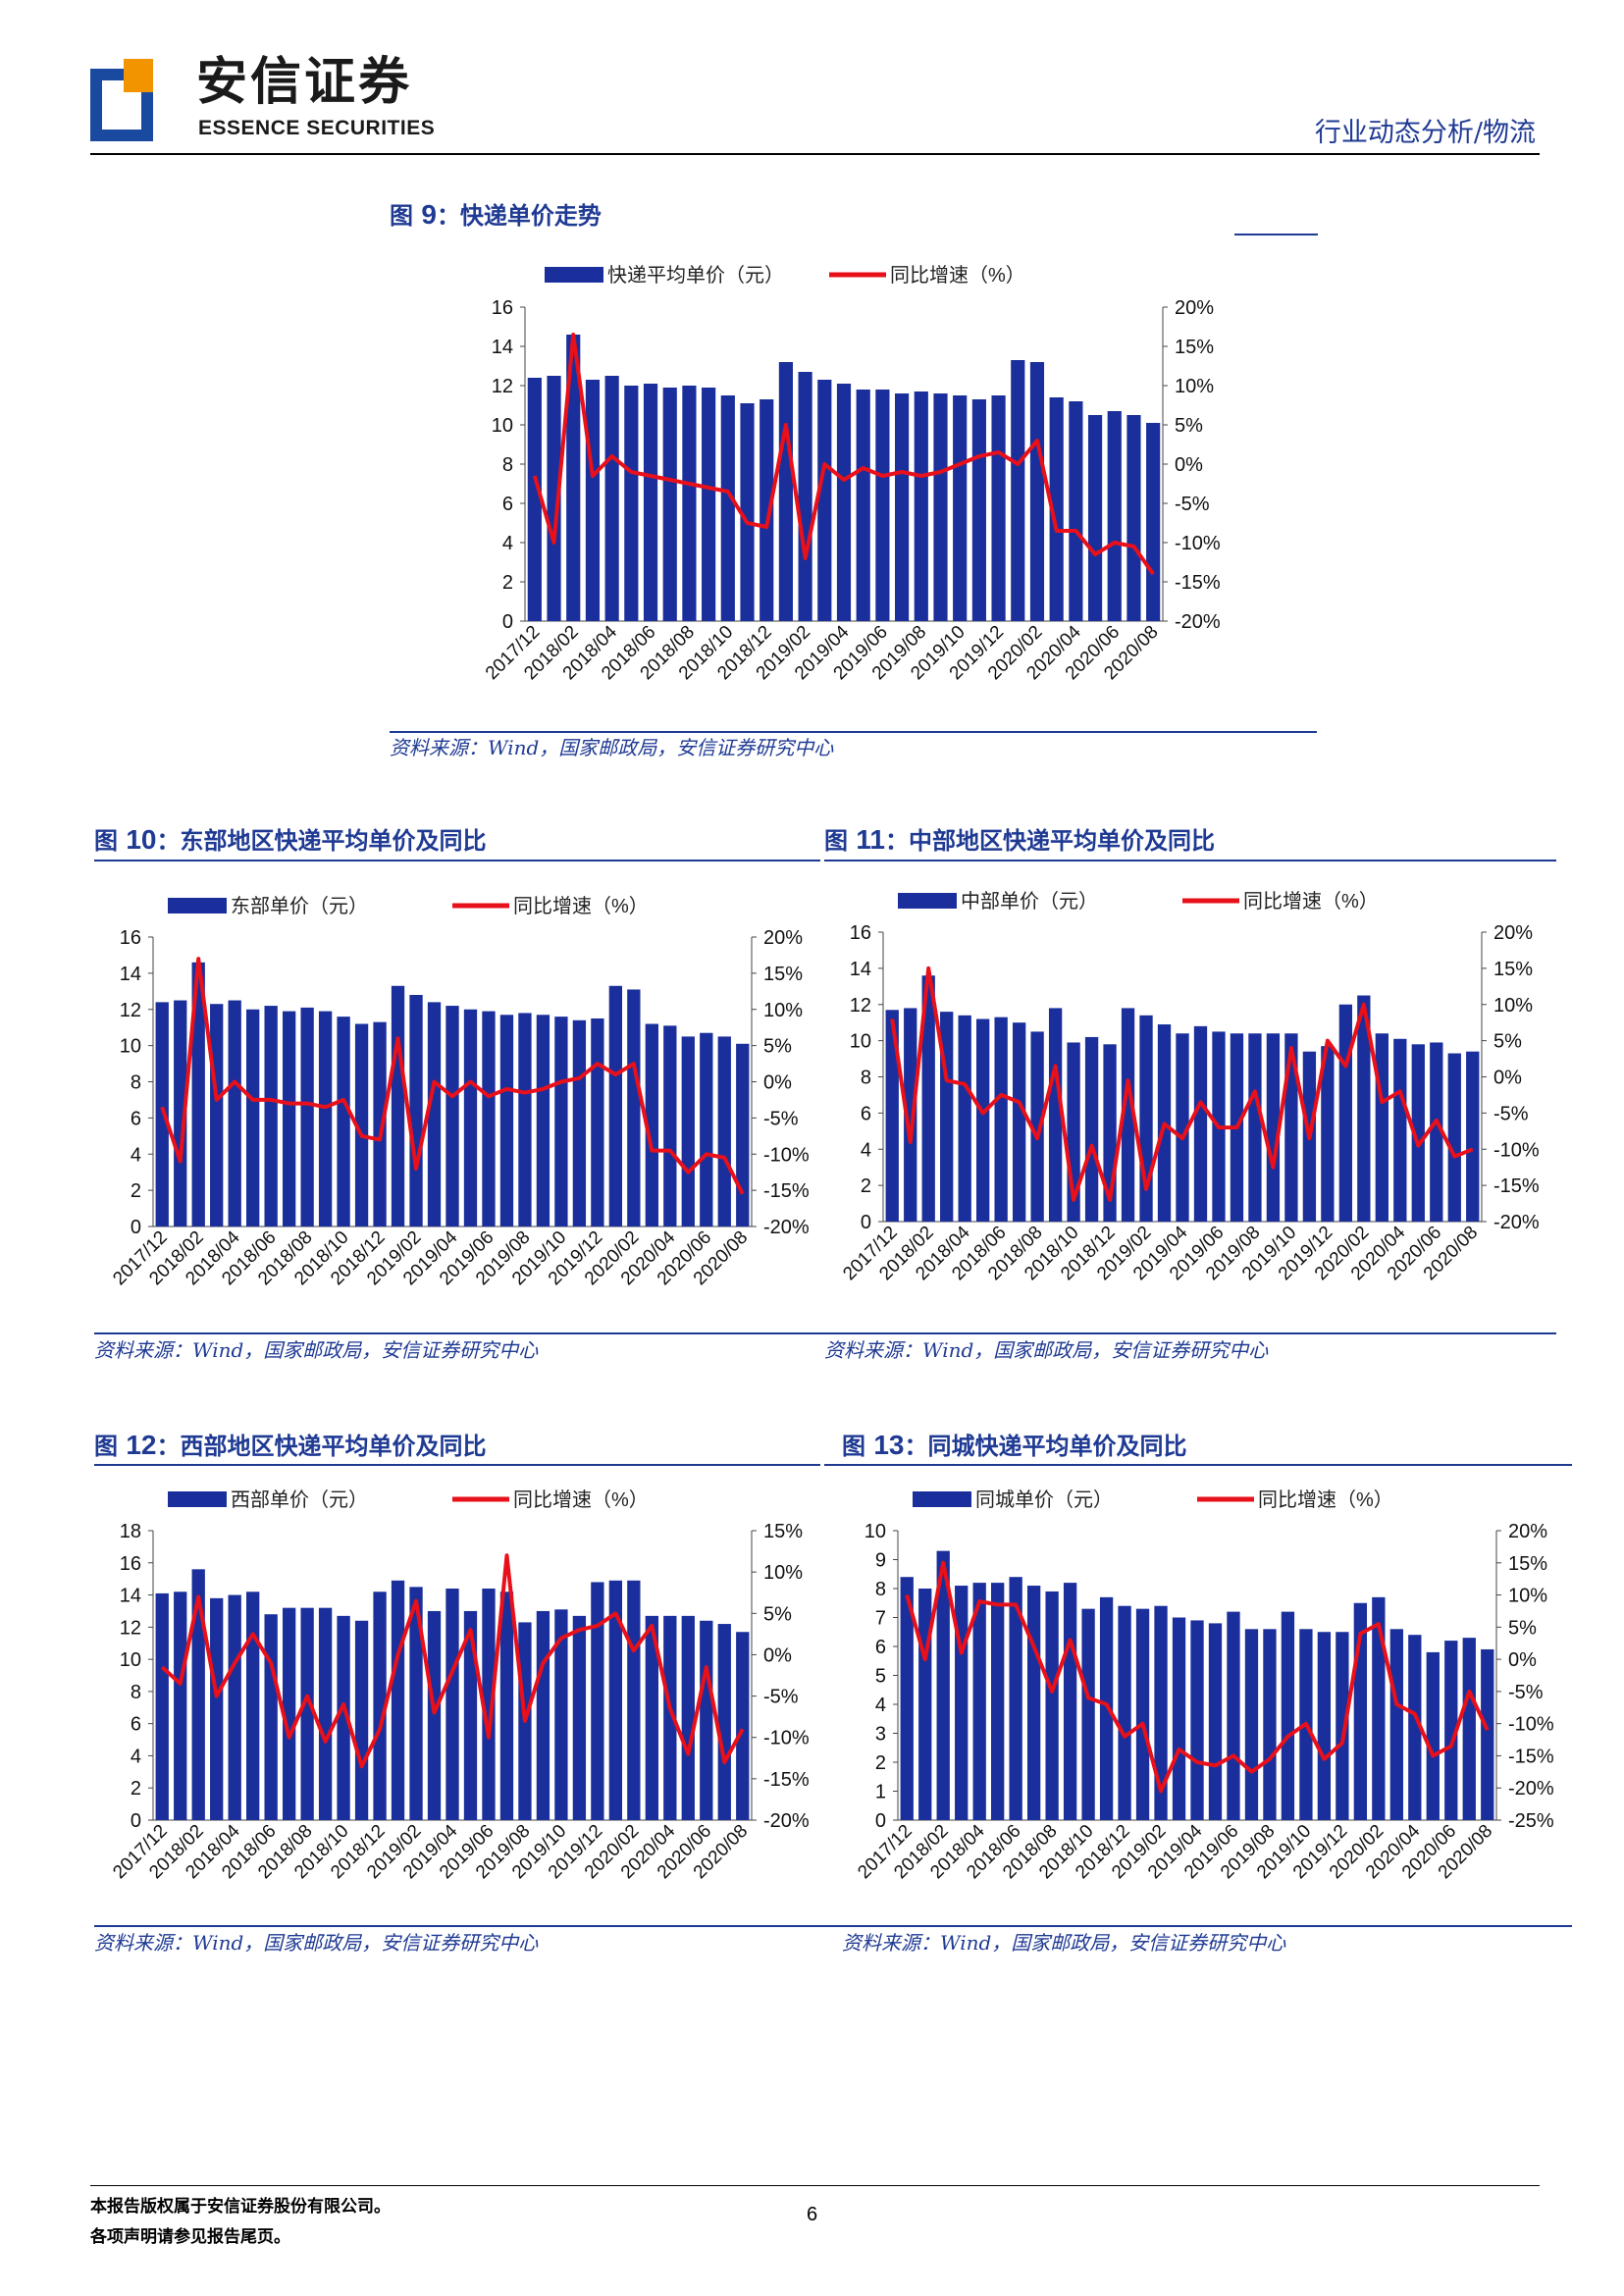  What do you see at coordinates (136, 1083) in the screenshot?
I see `left-tick-label: 8` at bounding box center [136, 1083].